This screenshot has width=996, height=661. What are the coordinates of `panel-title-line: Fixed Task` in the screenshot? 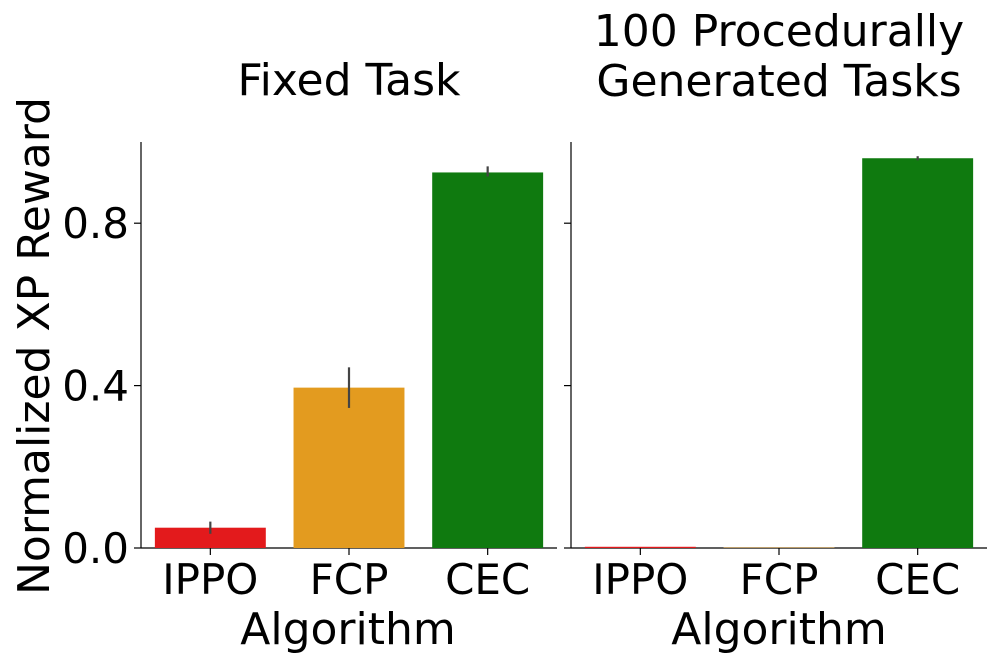 It's located at (349, 80).